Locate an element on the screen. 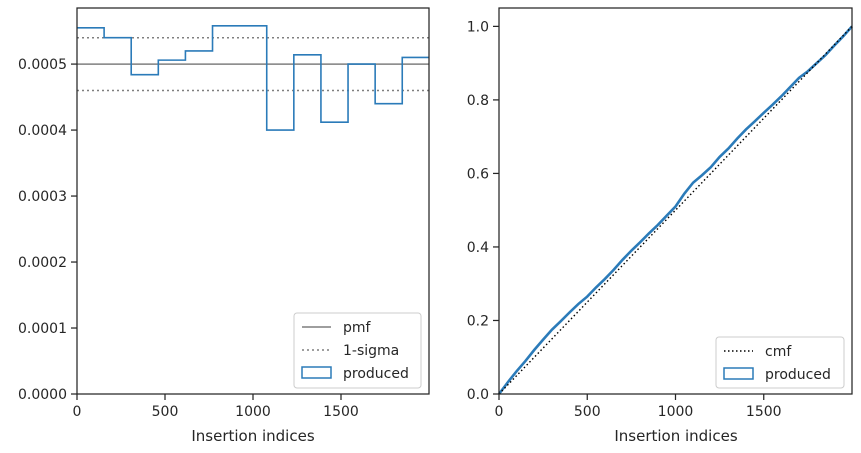 The width and height of the screenshot is (861, 453). cmf-x-tick-label: 1000 is located at coordinates (676, 412).